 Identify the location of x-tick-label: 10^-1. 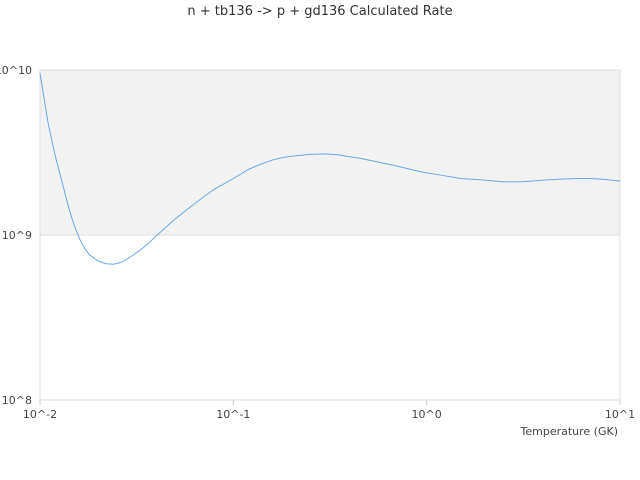
(233, 414).